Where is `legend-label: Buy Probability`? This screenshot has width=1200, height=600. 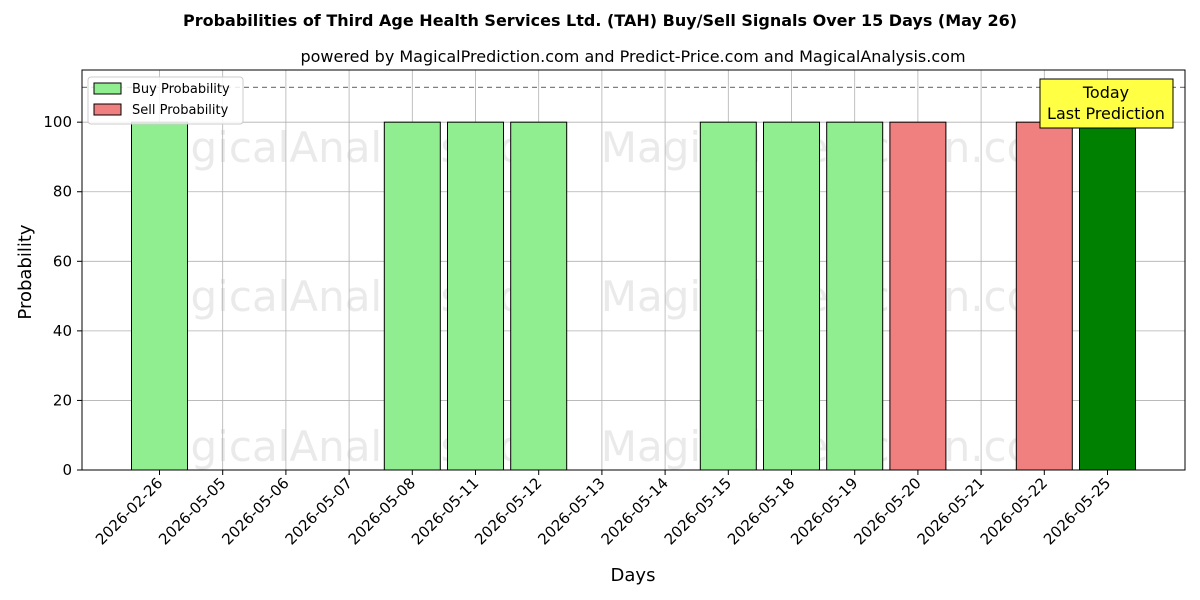
legend-label: Buy Probability is located at coordinates (181, 89).